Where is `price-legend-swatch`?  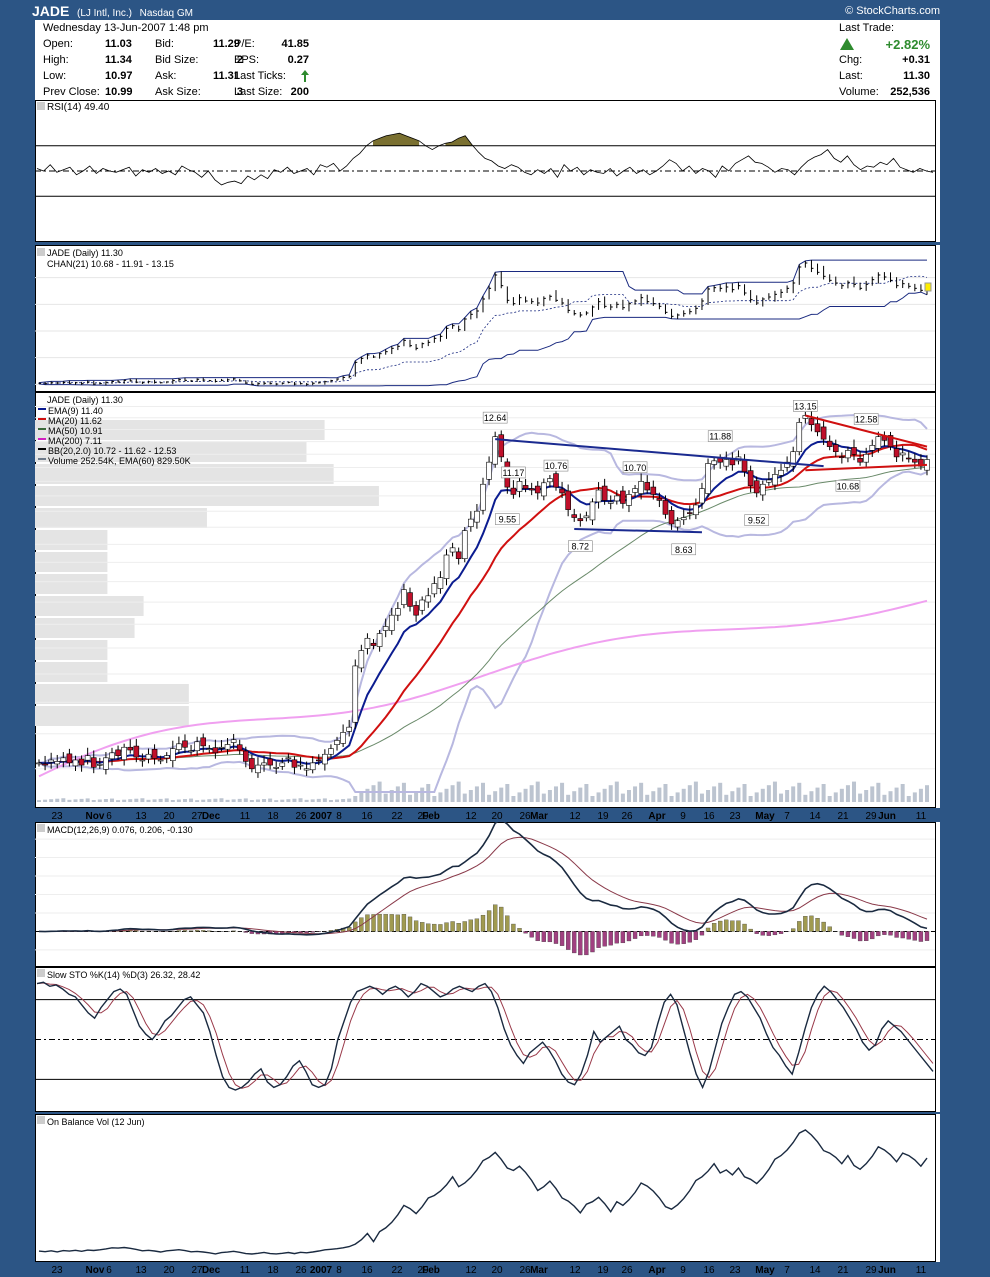 price-legend-swatch is located at coordinates (42, 409).